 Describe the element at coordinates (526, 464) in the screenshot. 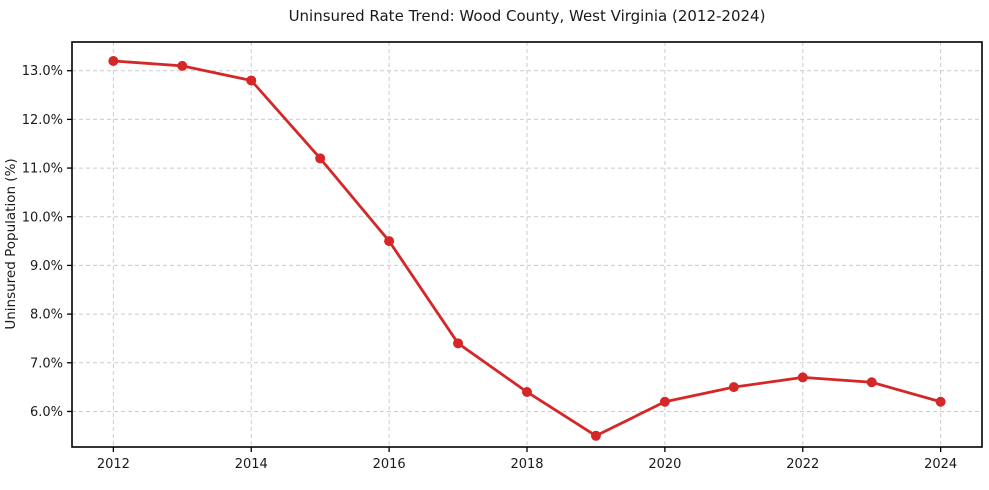

I see `x-tick-label: 2018` at that location.